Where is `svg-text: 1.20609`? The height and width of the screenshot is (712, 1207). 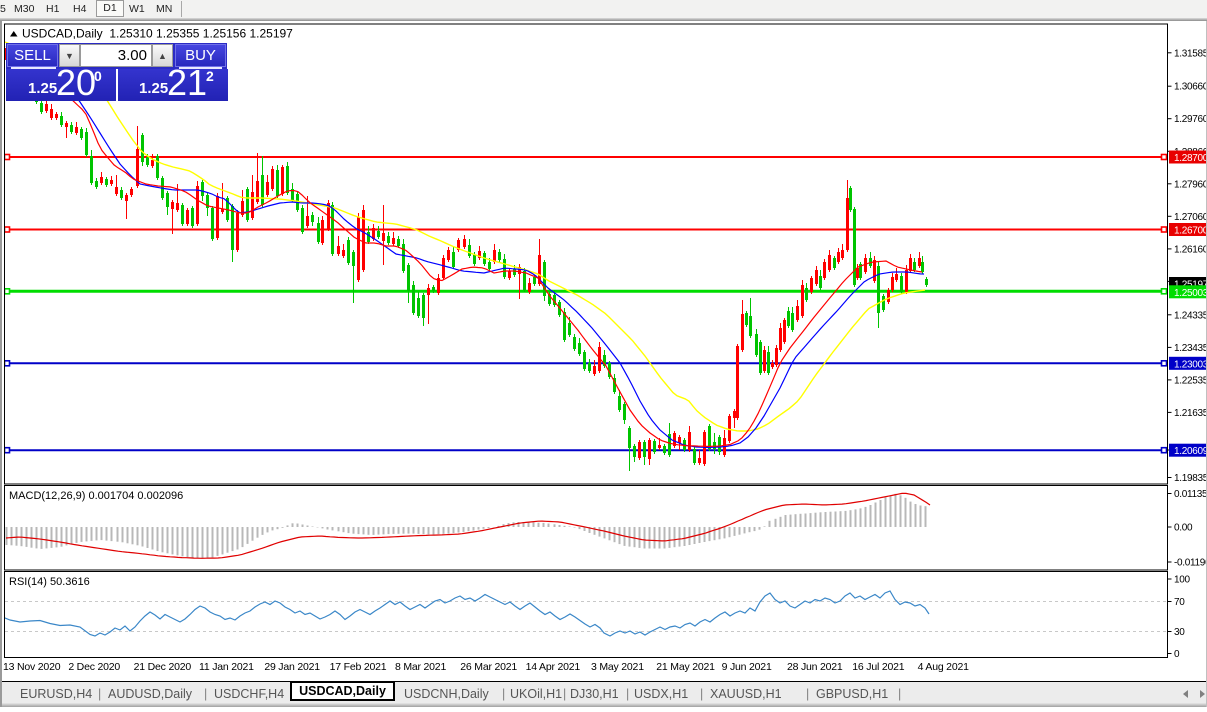 svg-text: 1.20609 is located at coordinates (1190, 451).